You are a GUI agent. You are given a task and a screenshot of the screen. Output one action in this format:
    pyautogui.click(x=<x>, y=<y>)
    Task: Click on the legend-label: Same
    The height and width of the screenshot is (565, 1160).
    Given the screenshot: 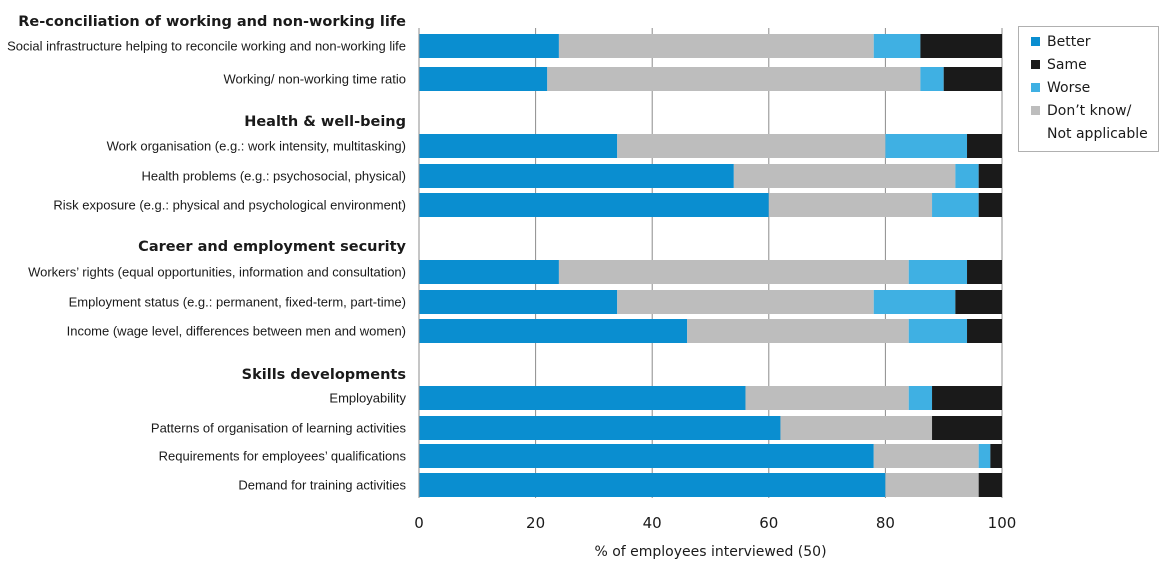 What is the action you would take?
    pyautogui.click(x=1067, y=65)
    